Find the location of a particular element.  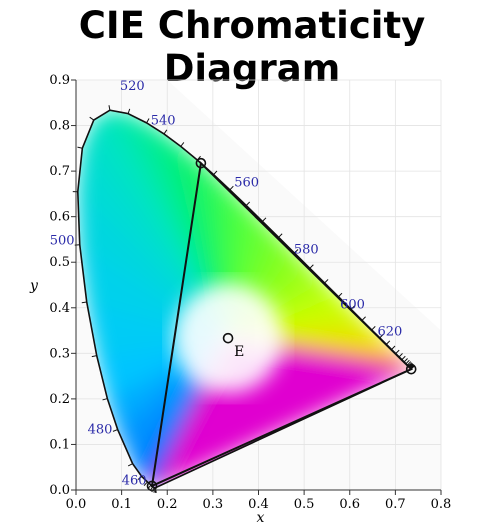

x-tick-label: 0.3 is located at coordinates (213, 504).